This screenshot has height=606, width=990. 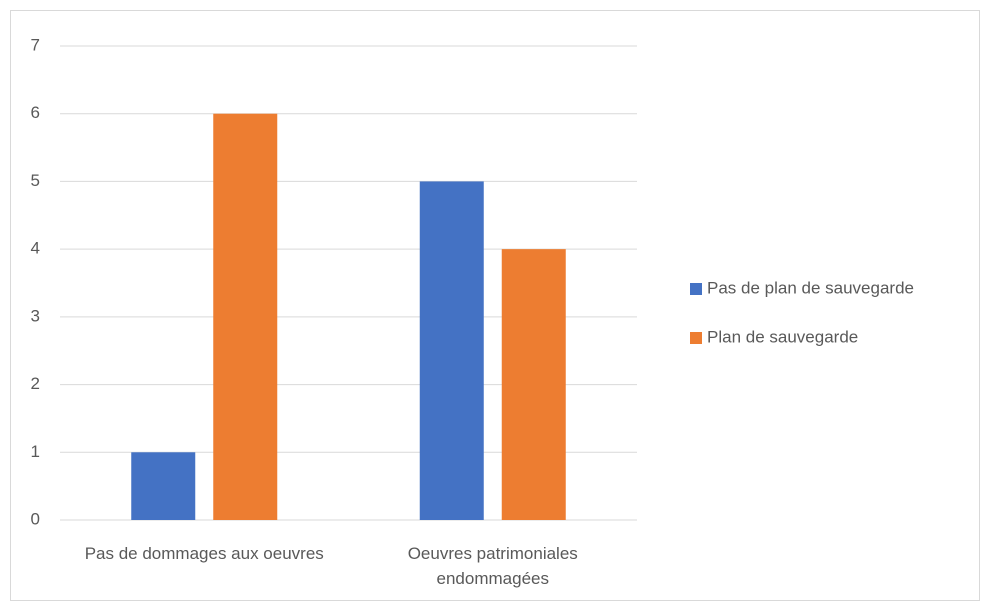 I want to click on y-tick-label: 1, so click(x=35, y=451).